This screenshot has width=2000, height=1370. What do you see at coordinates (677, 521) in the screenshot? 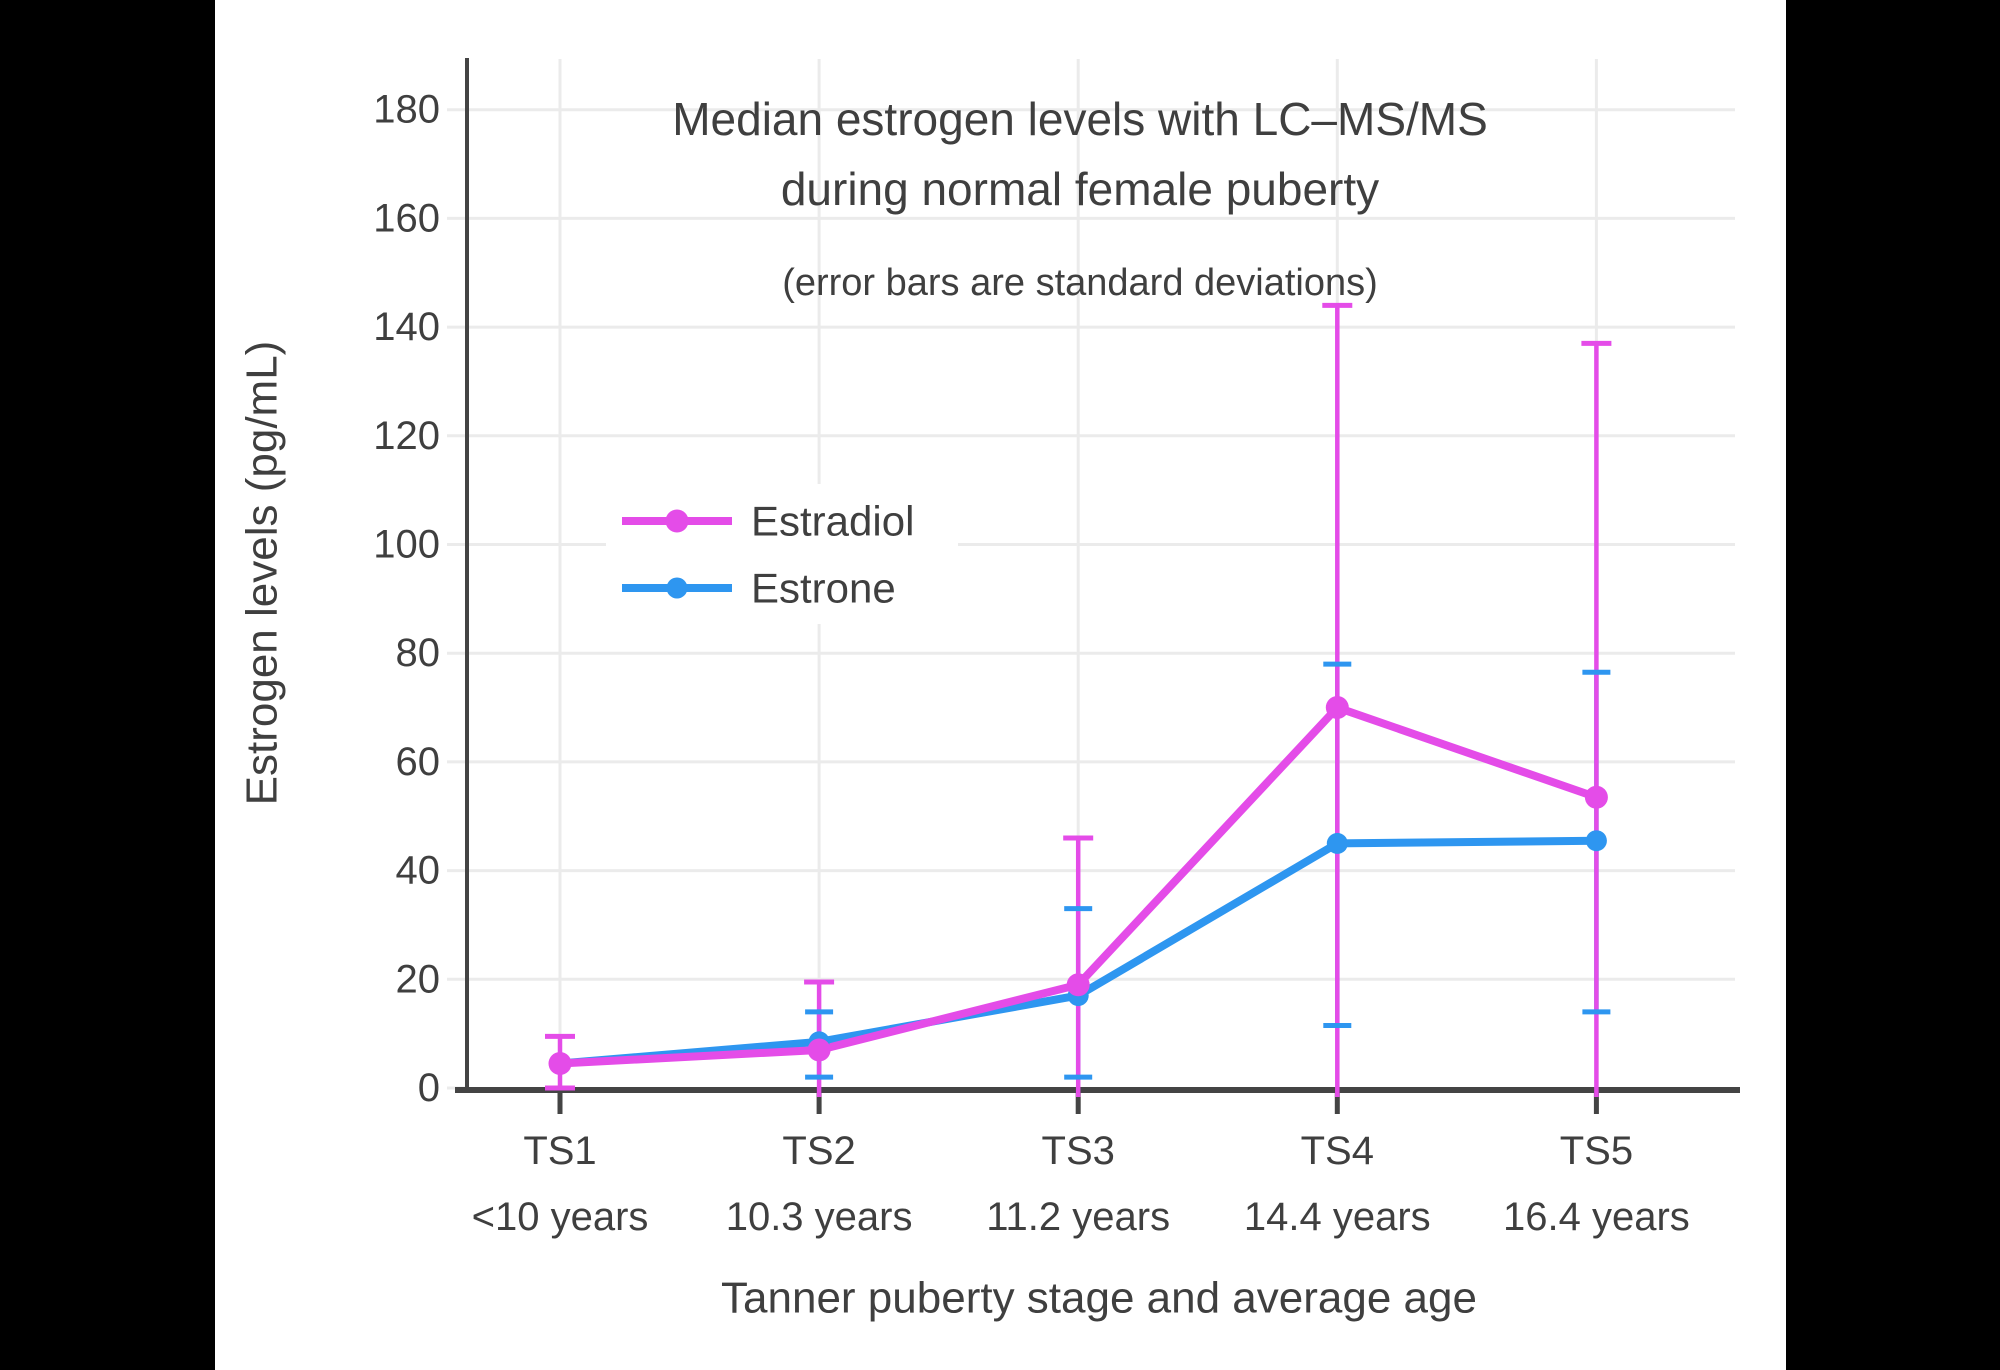
I see `legend-sample-marker-estradiol` at bounding box center [677, 521].